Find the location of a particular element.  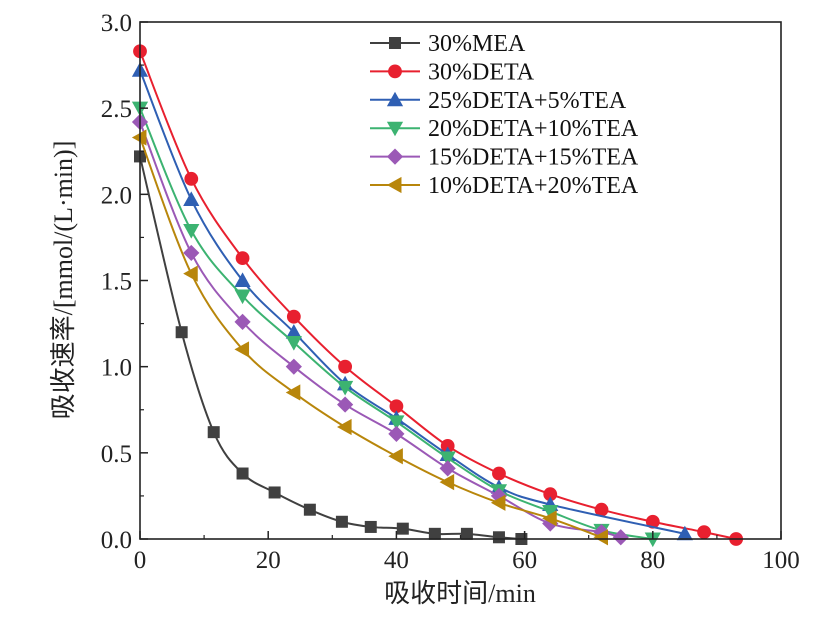

legend-item: 25%DETA+5%TEA is located at coordinates (498, 101).